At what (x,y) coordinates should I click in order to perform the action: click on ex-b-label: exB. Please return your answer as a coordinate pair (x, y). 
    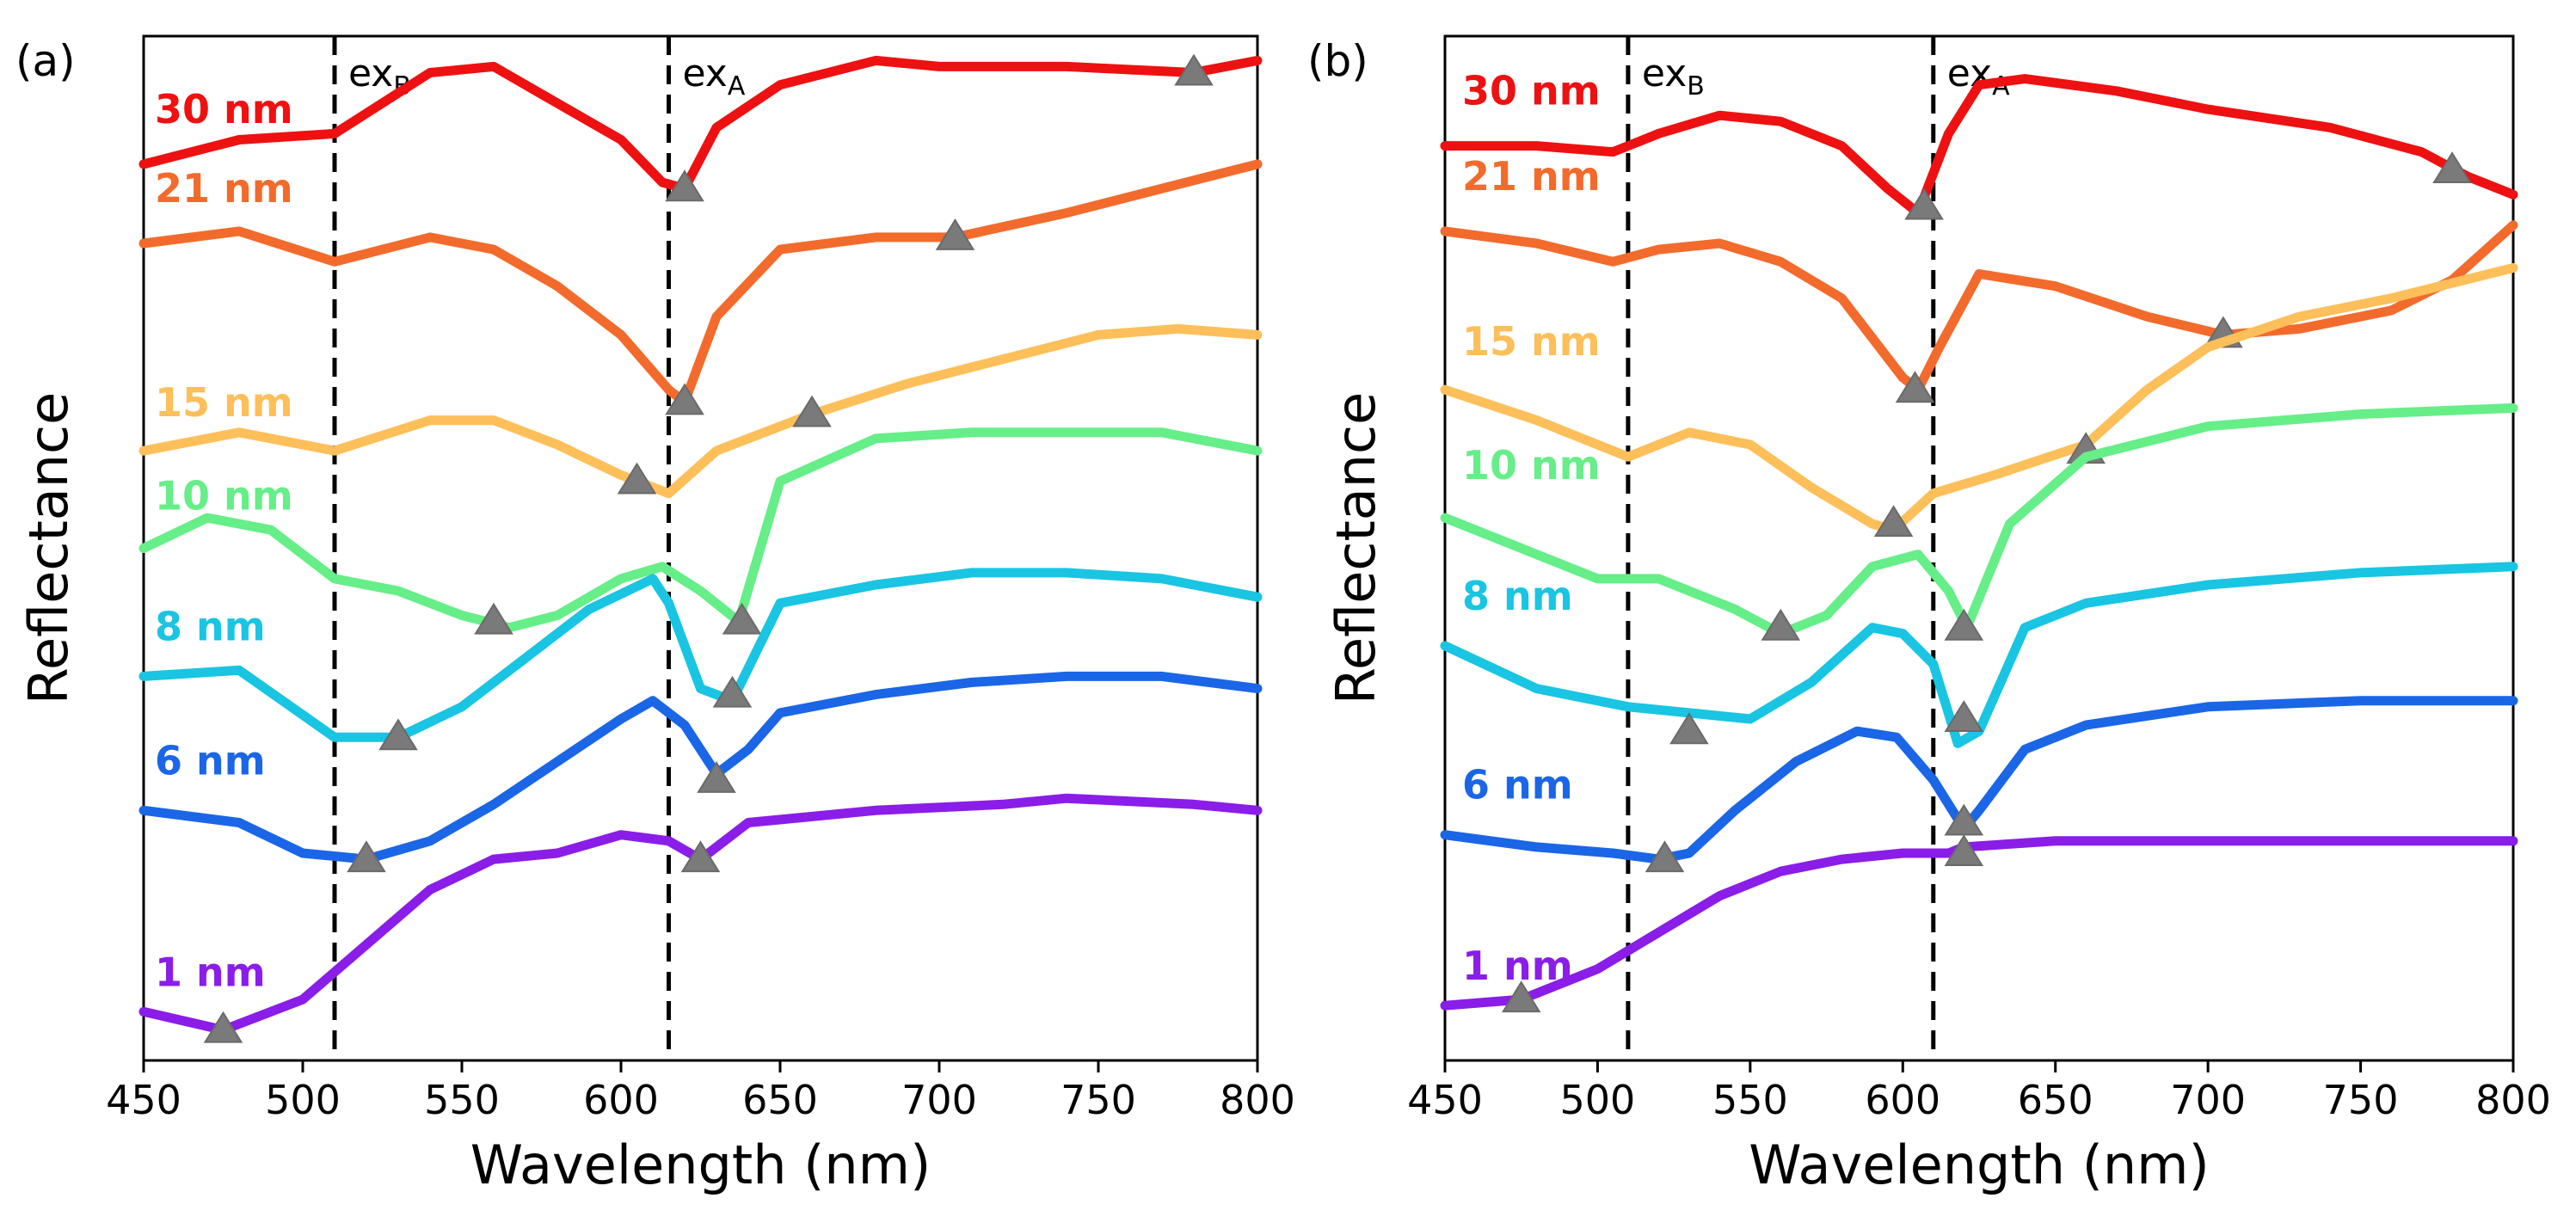
    Looking at the image, I should click on (1673, 77).